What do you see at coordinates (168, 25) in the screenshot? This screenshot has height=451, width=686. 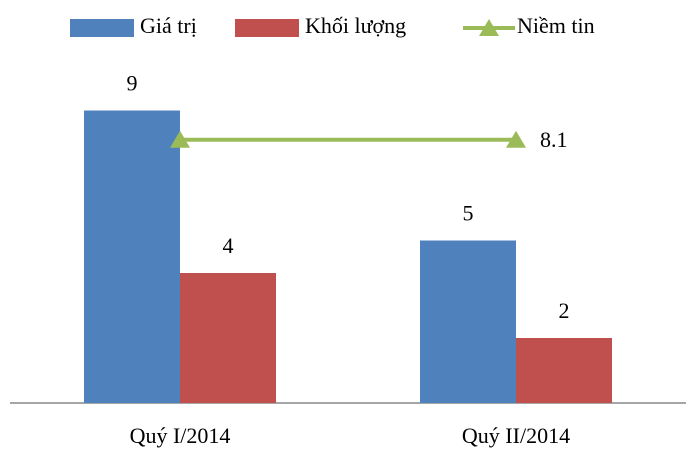 I see `legend-label: Giá trị` at bounding box center [168, 25].